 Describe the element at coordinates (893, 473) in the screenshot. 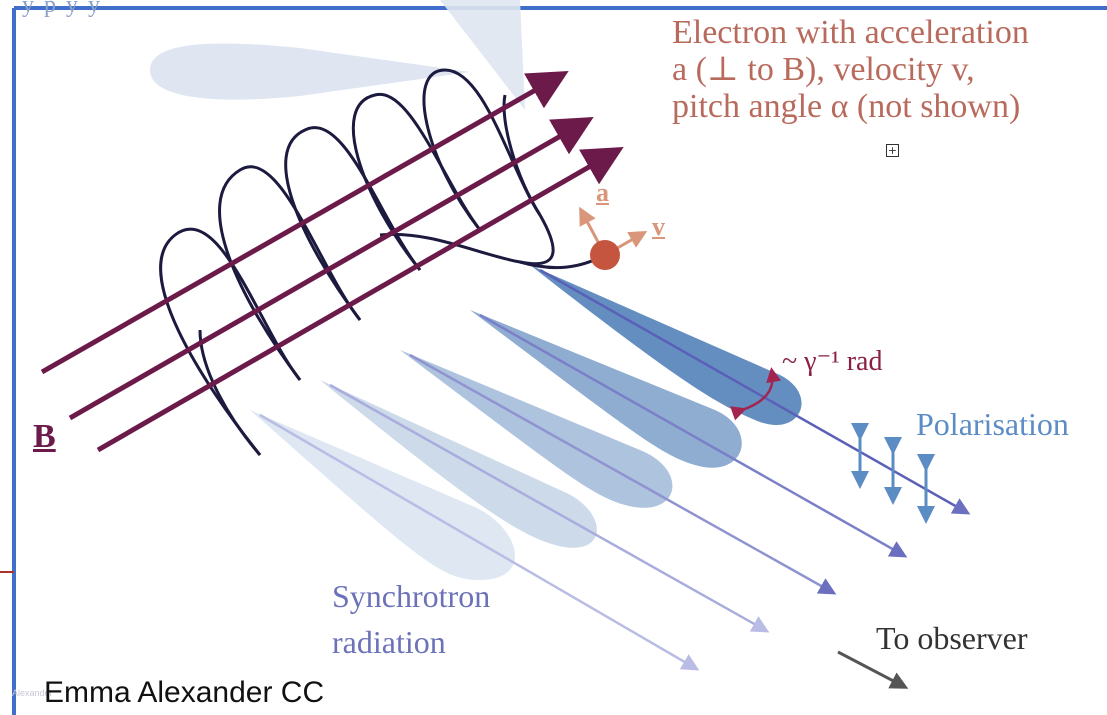

I see `polarisation-arrows` at that location.